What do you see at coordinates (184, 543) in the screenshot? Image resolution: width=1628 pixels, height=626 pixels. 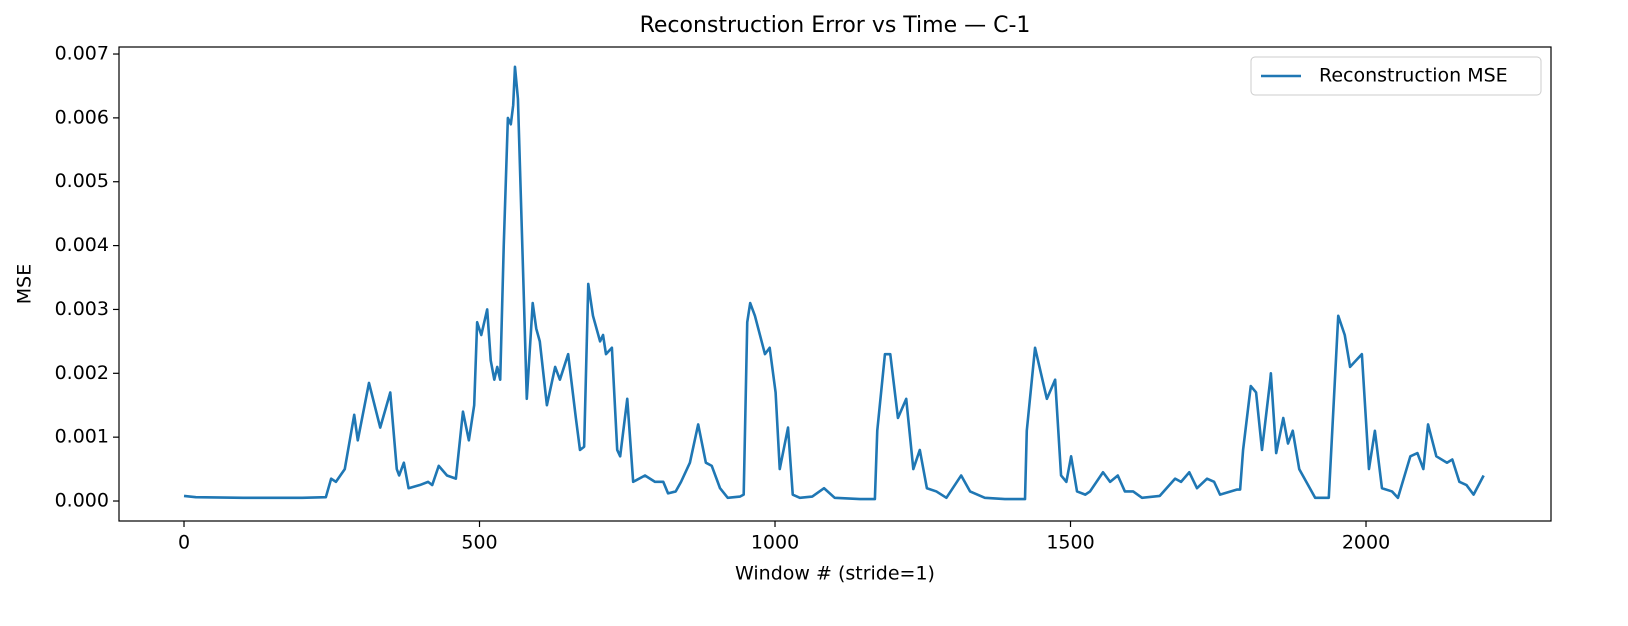 I see `x-tick-label: 0` at bounding box center [184, 543].